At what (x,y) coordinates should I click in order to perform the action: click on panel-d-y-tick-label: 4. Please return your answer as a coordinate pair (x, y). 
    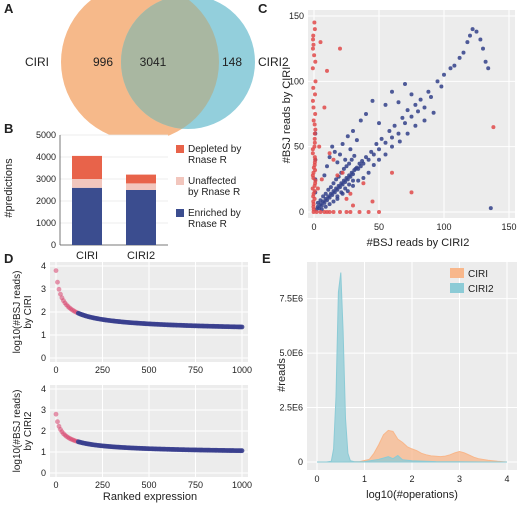
    Looking at the image, I should click on (43, 389).